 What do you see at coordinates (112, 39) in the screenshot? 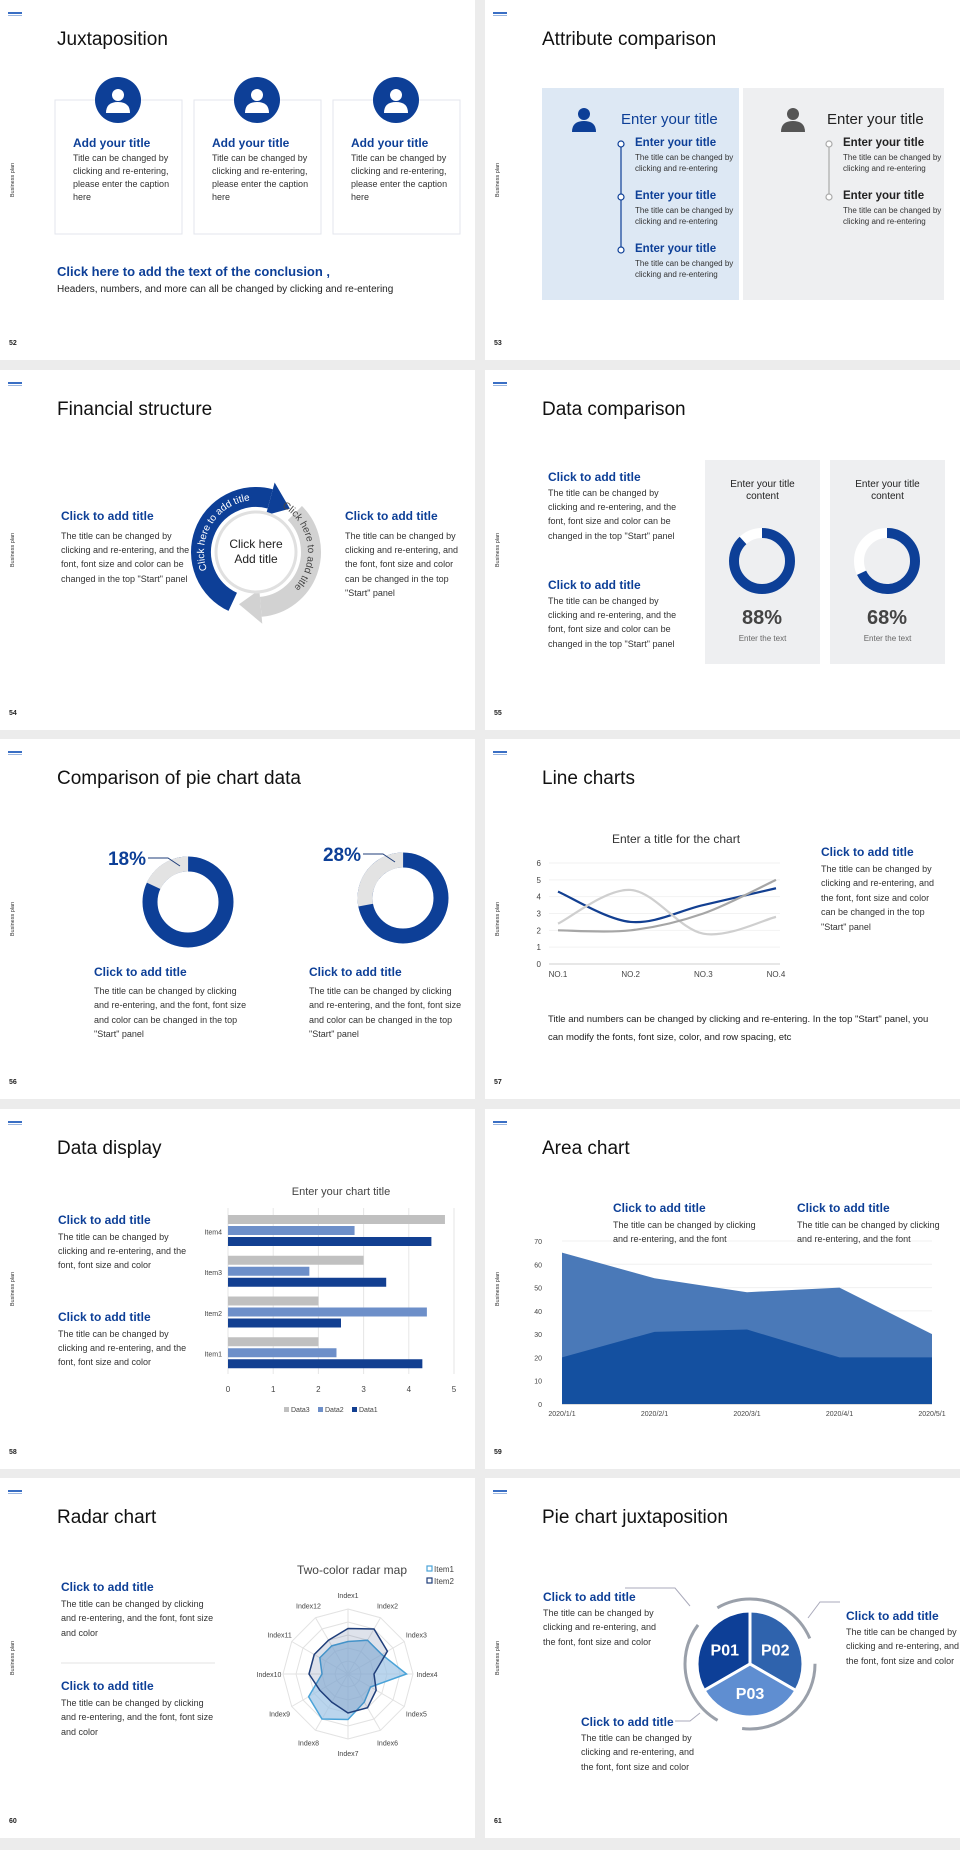
I see `slide-title: Juxtaposition` at bounding box center [112, 39].